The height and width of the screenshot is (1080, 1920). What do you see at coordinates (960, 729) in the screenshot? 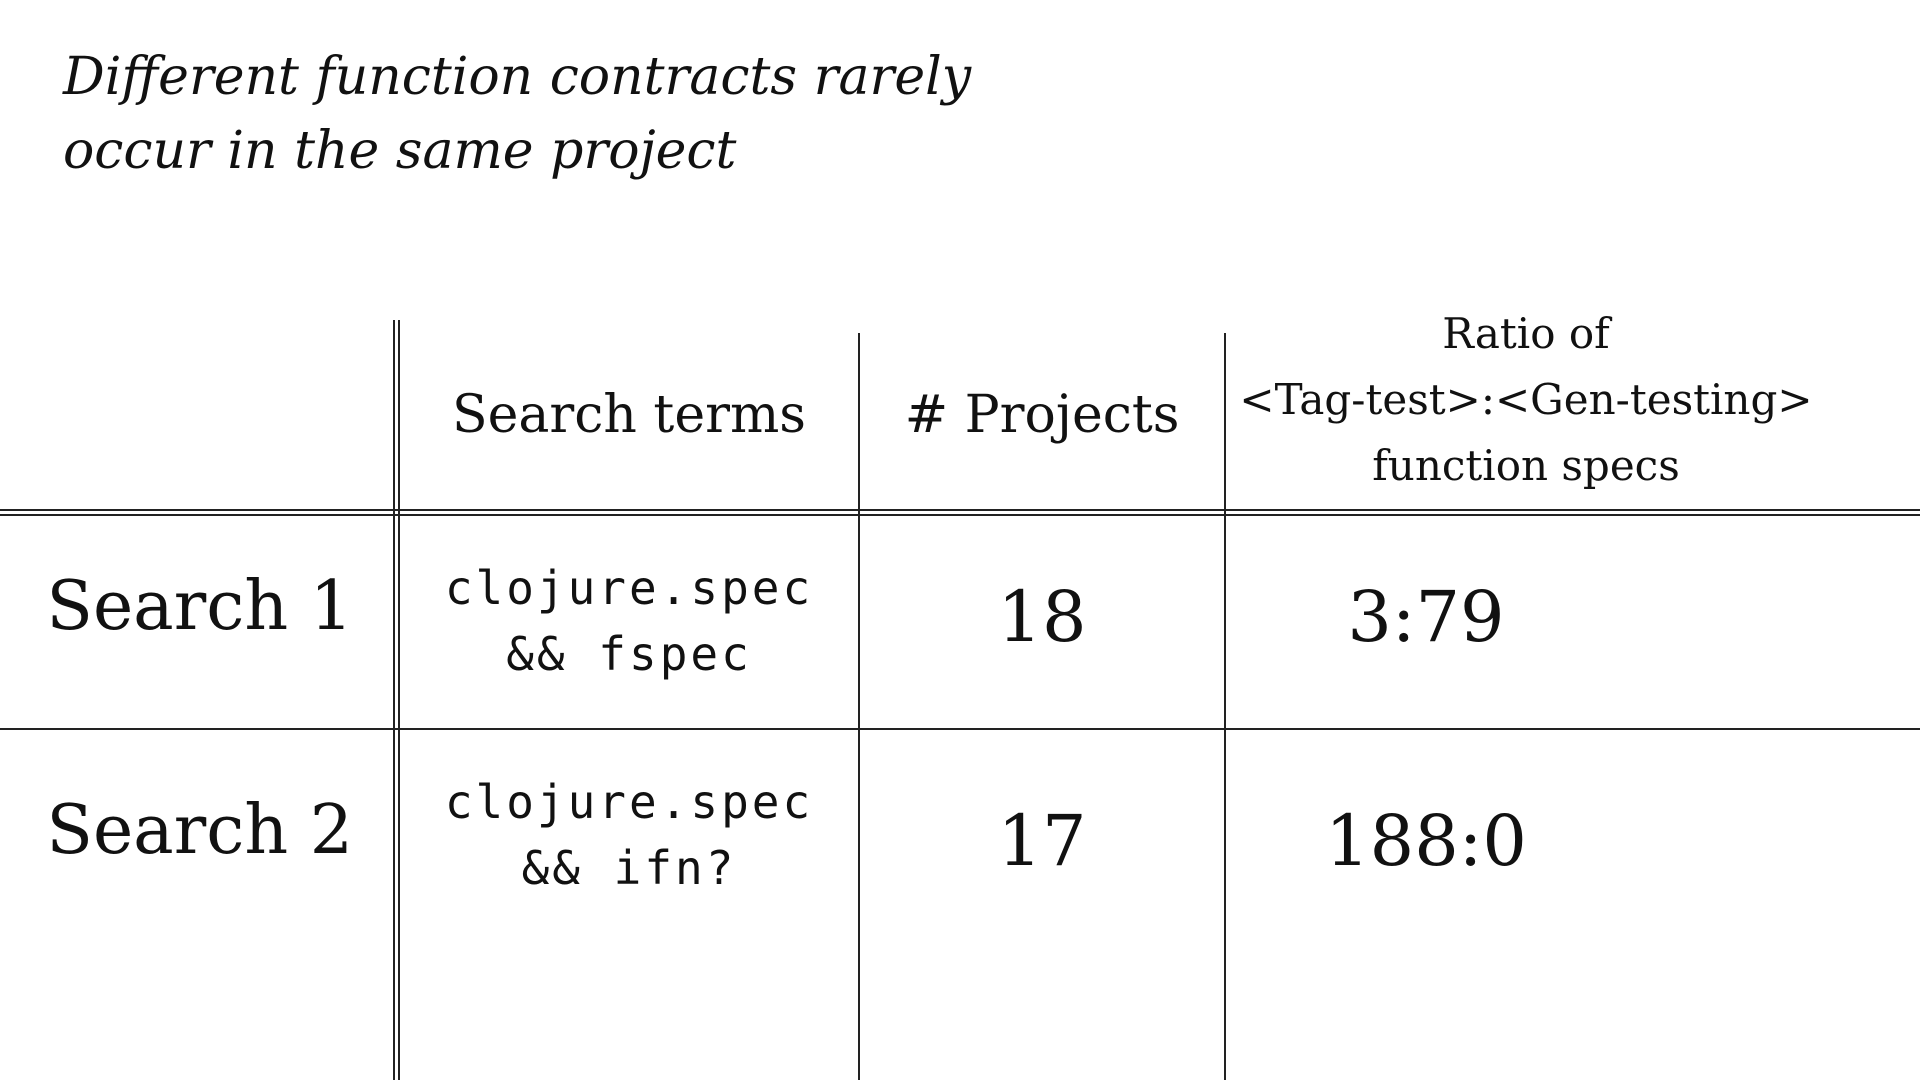
I see `table-row-divider` at bounding box center [960, 729].